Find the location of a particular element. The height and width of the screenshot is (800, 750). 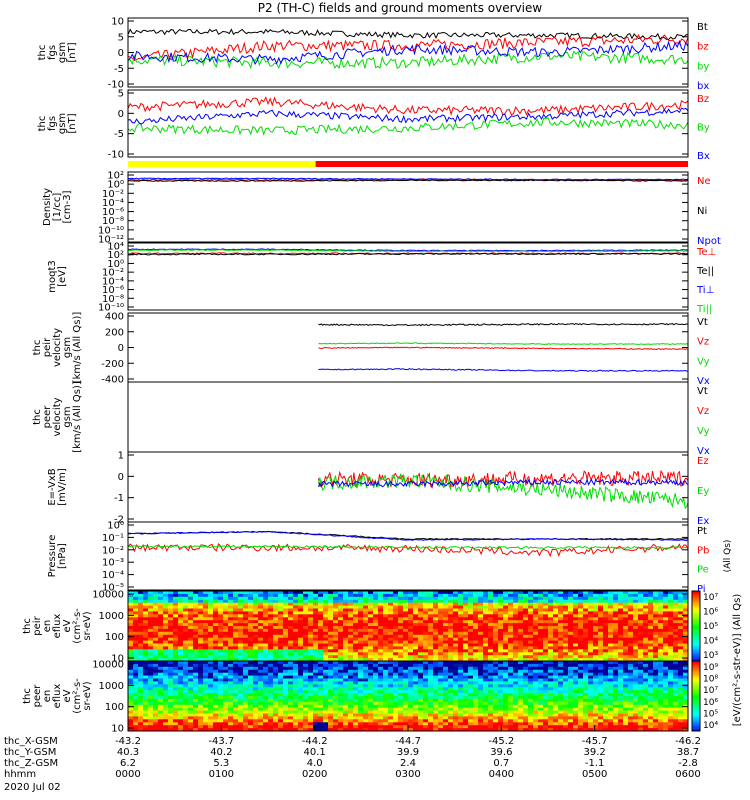

y-tick-label: 10⁻⁵ is located at coordinates (113, 588).